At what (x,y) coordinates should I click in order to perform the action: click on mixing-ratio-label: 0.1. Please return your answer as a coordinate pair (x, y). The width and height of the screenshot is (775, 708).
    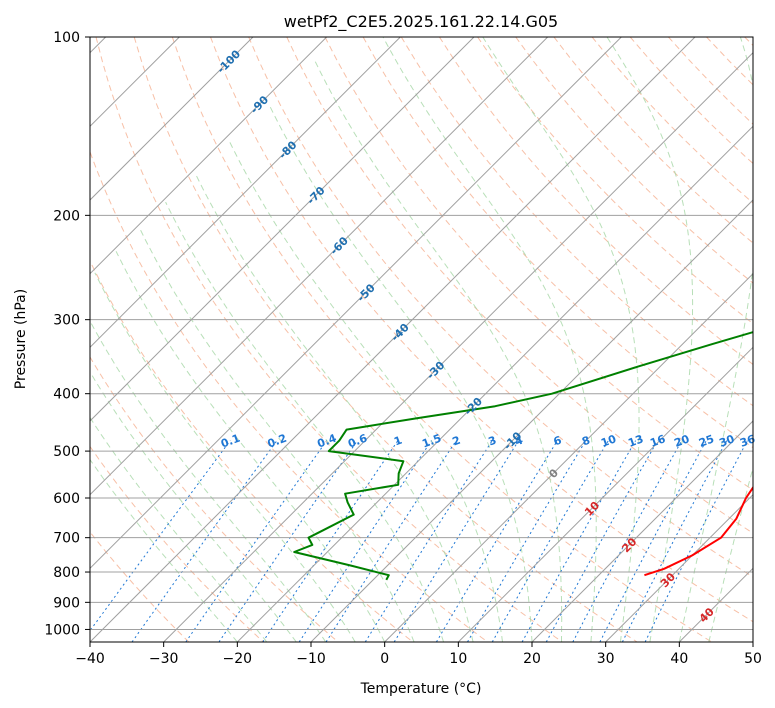
    Looking at the image, I should click on (230, 441).